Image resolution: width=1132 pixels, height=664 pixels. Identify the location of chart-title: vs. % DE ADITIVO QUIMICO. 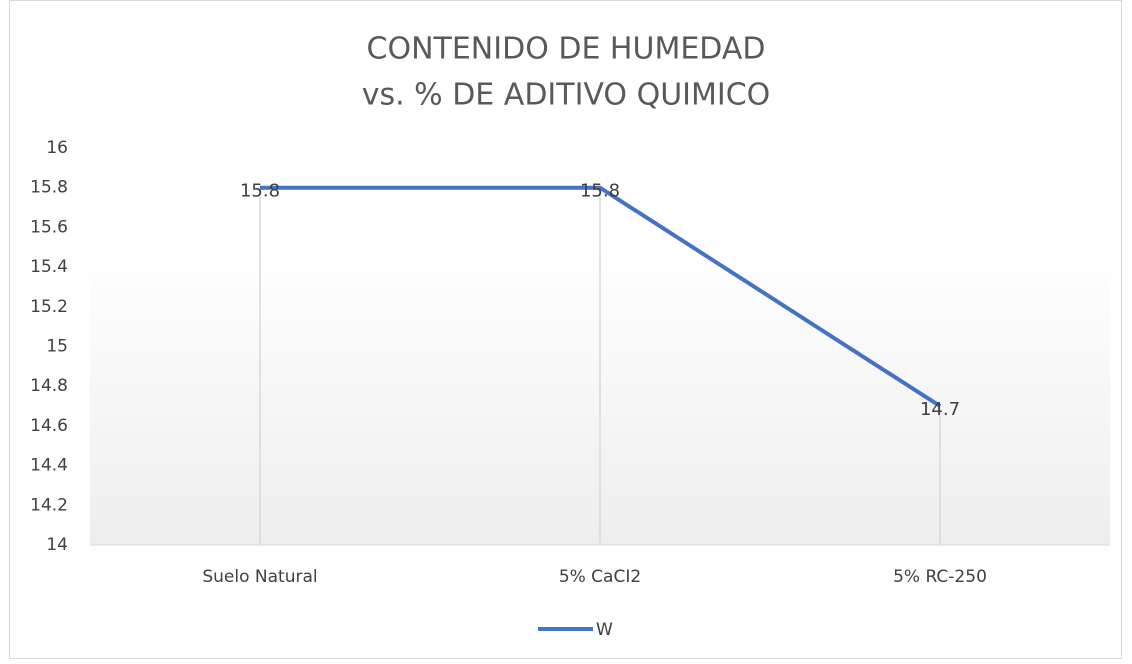
(566, 95).